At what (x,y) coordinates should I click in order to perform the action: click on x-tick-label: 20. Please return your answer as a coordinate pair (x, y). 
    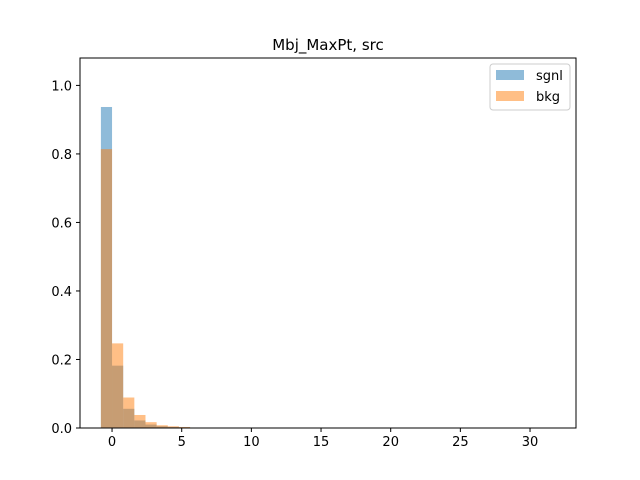
    Looking at the image, I should click on (390, 442).